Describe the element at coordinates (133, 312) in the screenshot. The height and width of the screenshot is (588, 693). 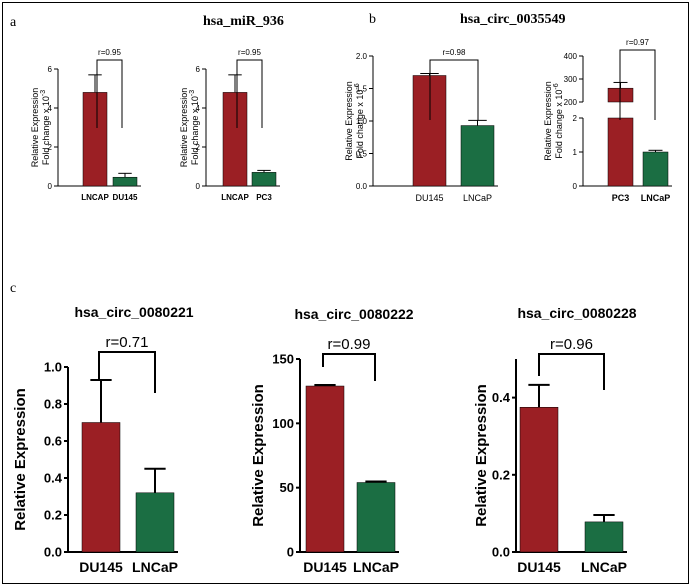
I see `chart-title: hsa_circ_0080221` at that location.